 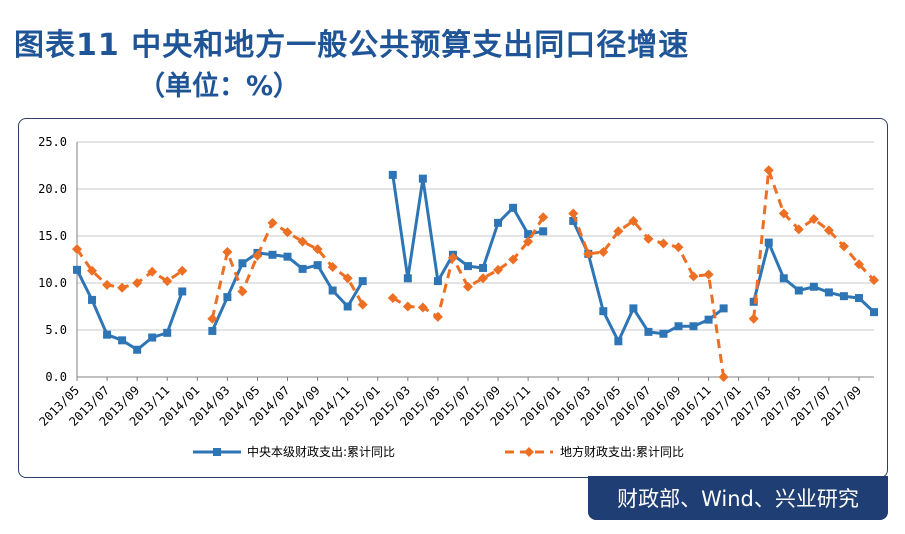 I want to click on y-tick-label: 10.0, so click(x=52, y=283).